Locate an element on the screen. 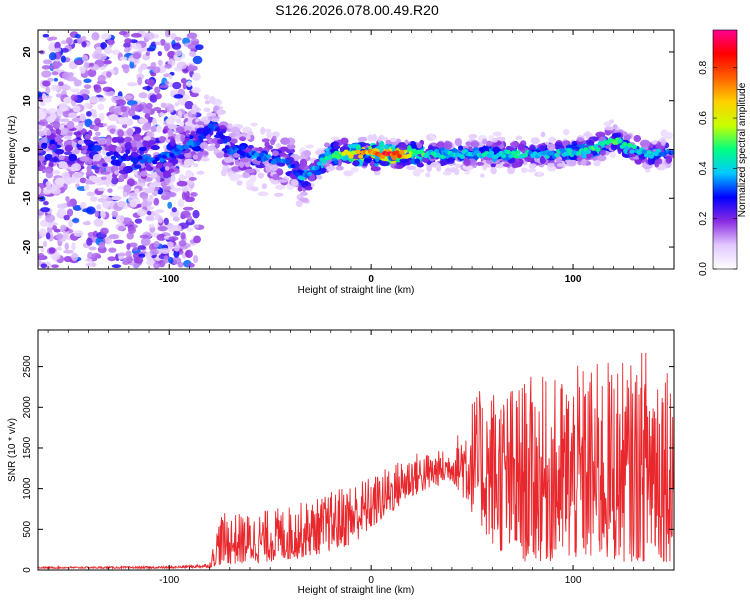 The width and height of the screenshot is (750, 600). spectrogram-x-axis-label: Height of straight line (km) is located at coordinates (356, 290).